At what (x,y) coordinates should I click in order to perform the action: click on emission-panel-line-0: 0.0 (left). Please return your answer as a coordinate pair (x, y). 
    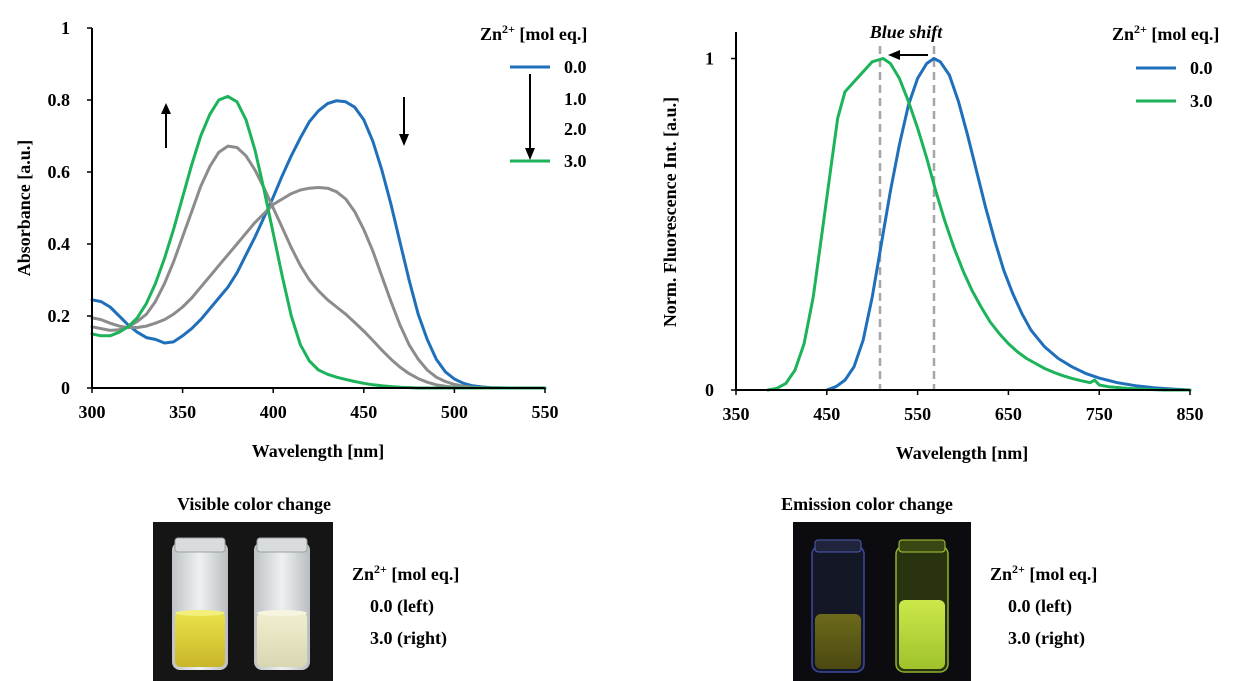
    Looking at the image, I should click on (1040, 606).